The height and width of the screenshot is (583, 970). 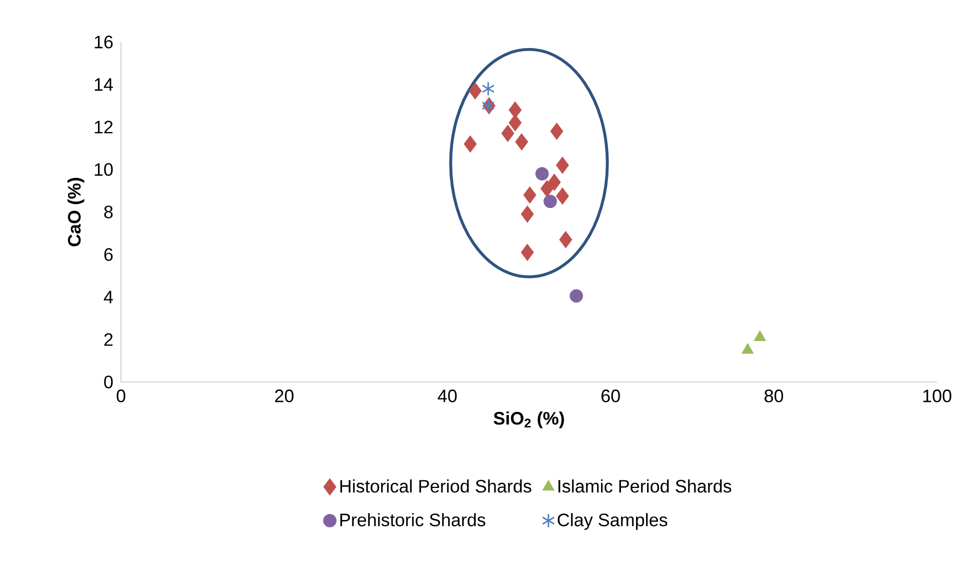 I want to click on y-axis-title: CaO (%), so click(x=75, y=212).